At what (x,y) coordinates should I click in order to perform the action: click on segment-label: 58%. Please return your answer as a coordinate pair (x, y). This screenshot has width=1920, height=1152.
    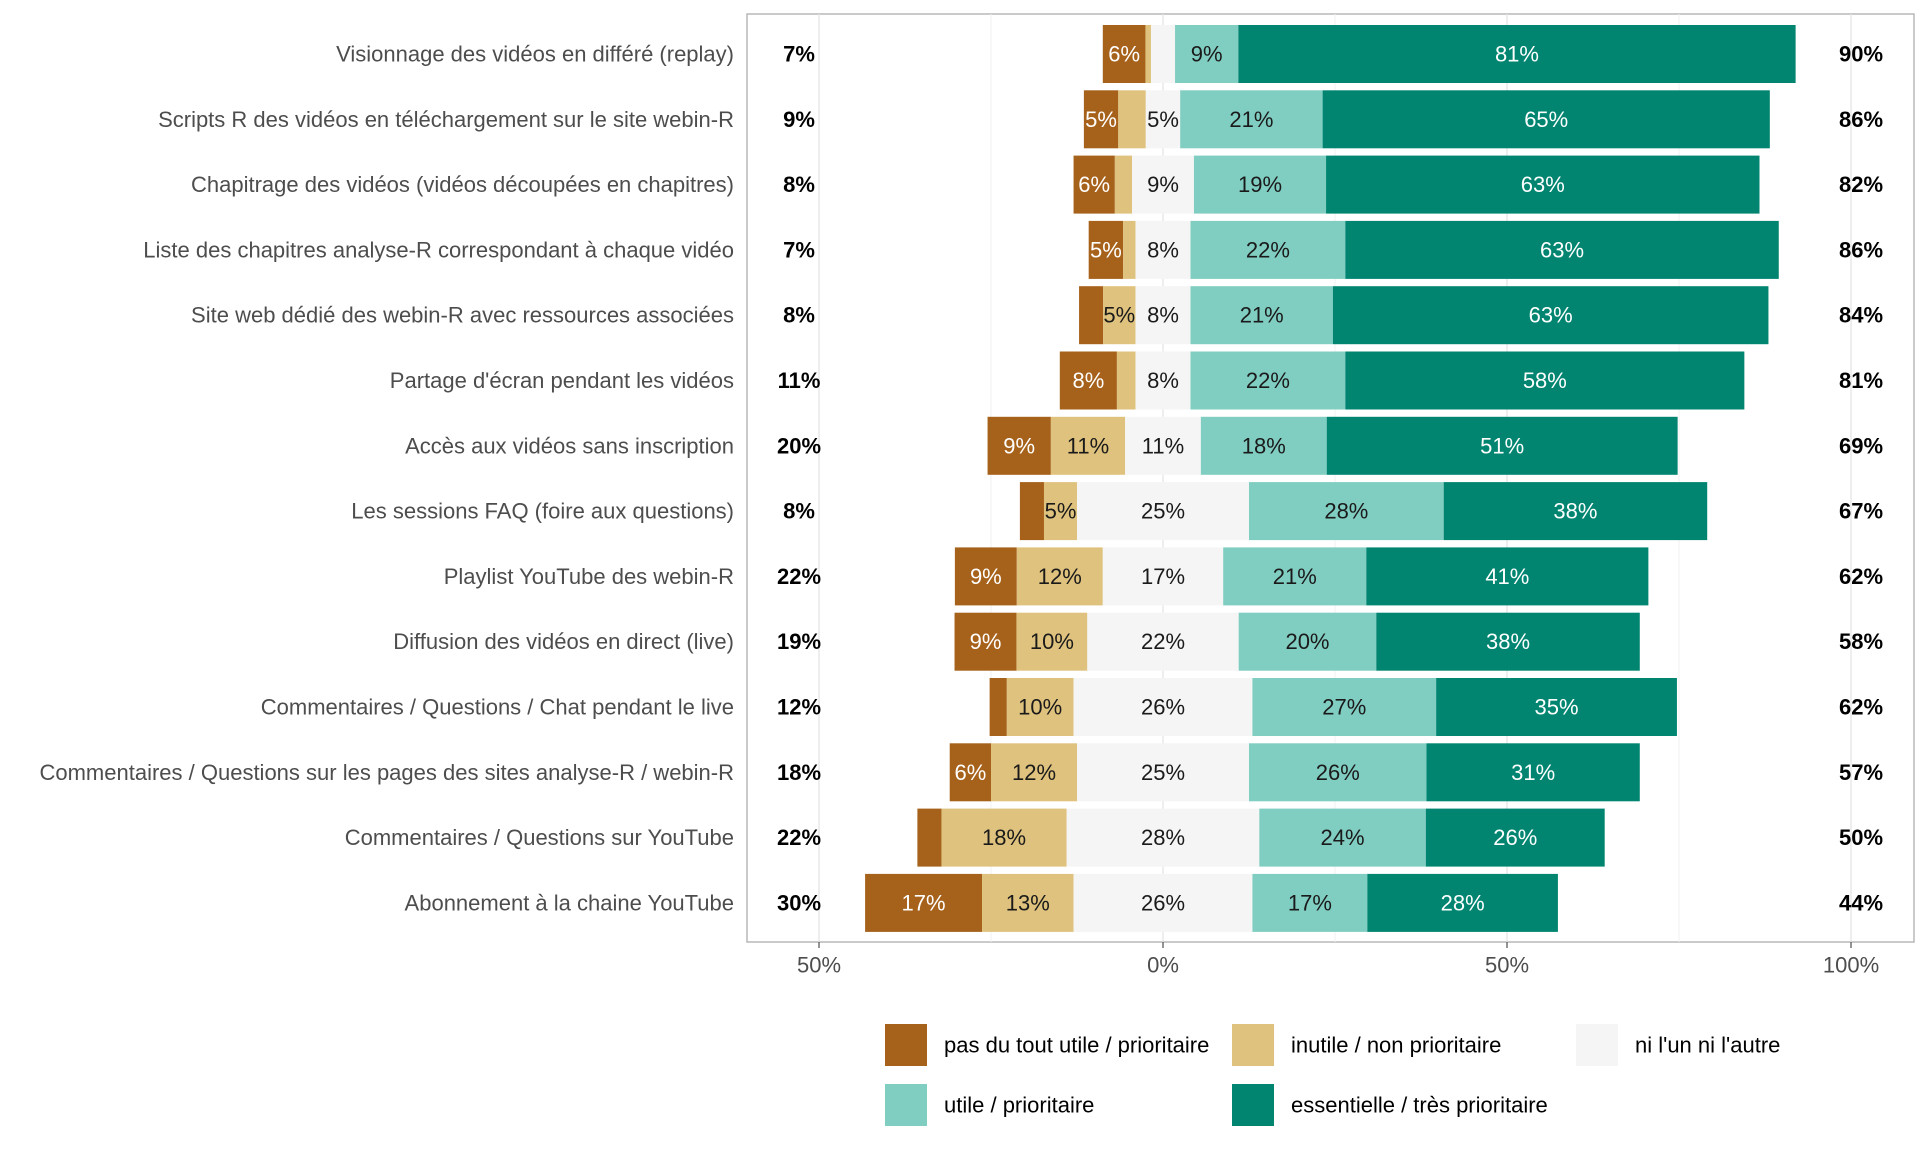
    Looking at the image, I should click on (1545, 380).